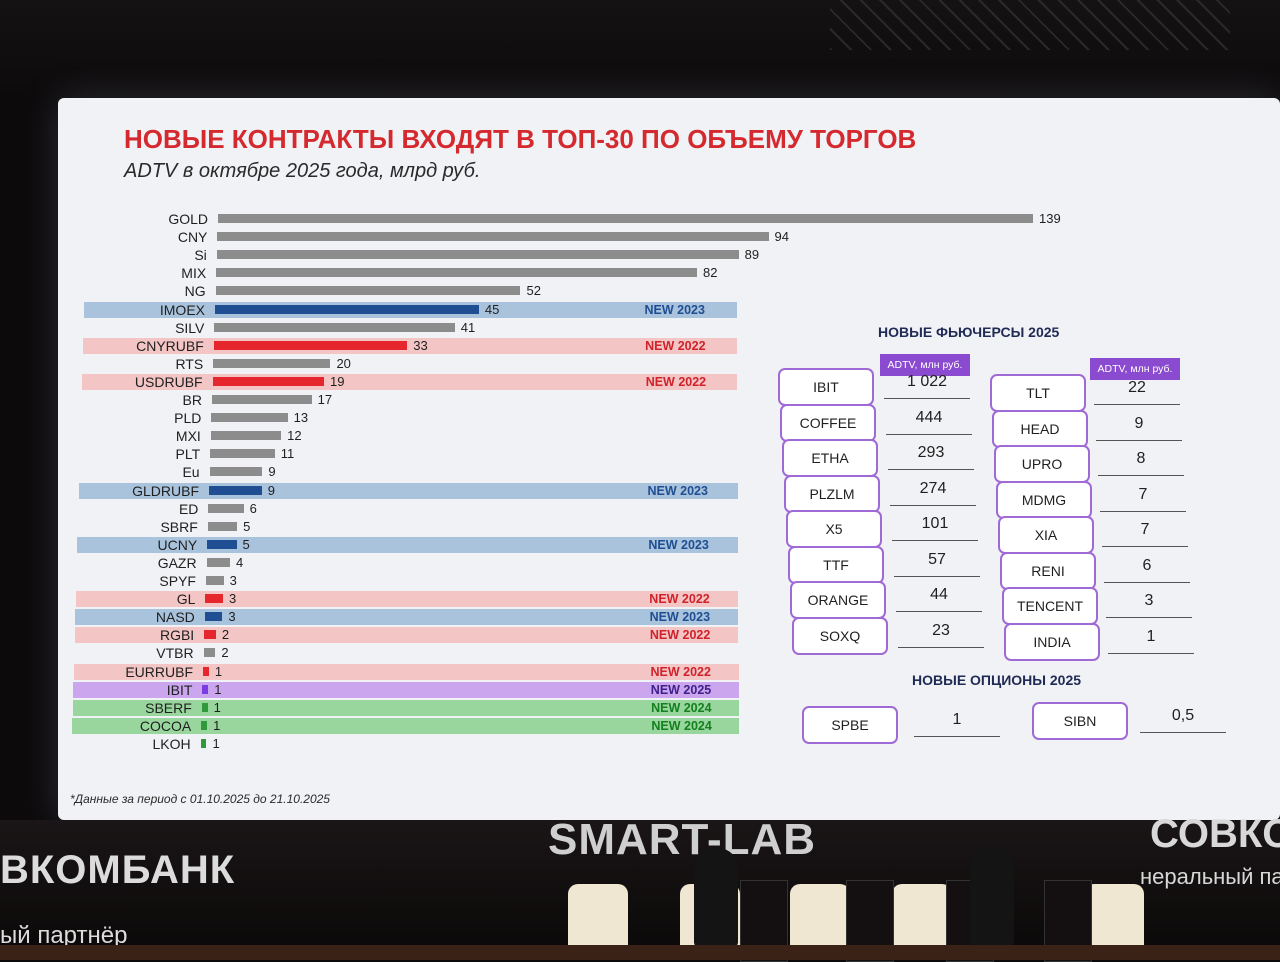 The width and height of the screenshot is (1280, 962). What do you see at coordinates (175, 653) in the screenshot?
I see `category-label: VTBR` at bounding box center [175, 653].